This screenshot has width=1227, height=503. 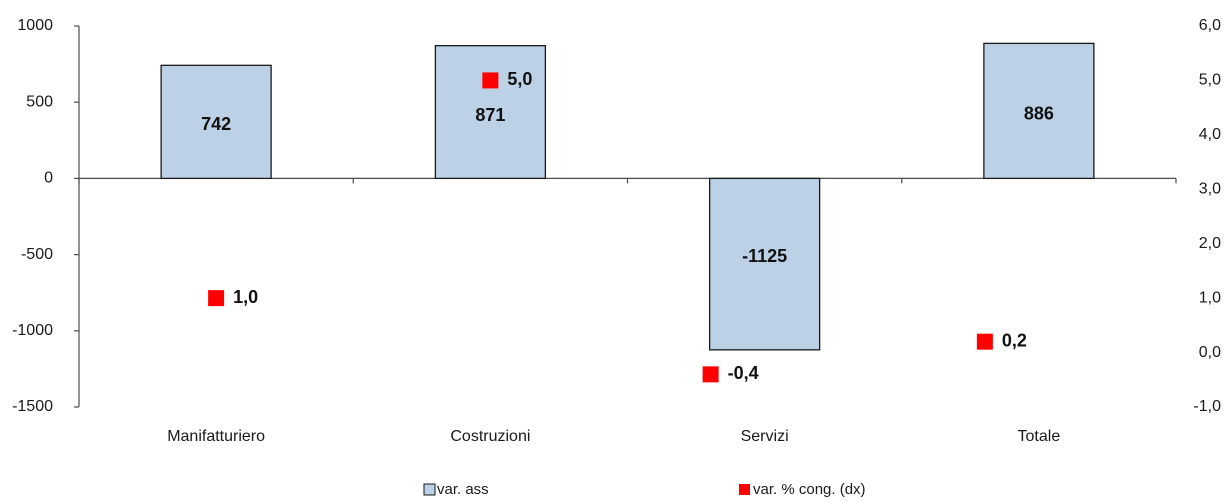 I want to click on left-axis-tick-label: 0, so click(x=48, y=178).